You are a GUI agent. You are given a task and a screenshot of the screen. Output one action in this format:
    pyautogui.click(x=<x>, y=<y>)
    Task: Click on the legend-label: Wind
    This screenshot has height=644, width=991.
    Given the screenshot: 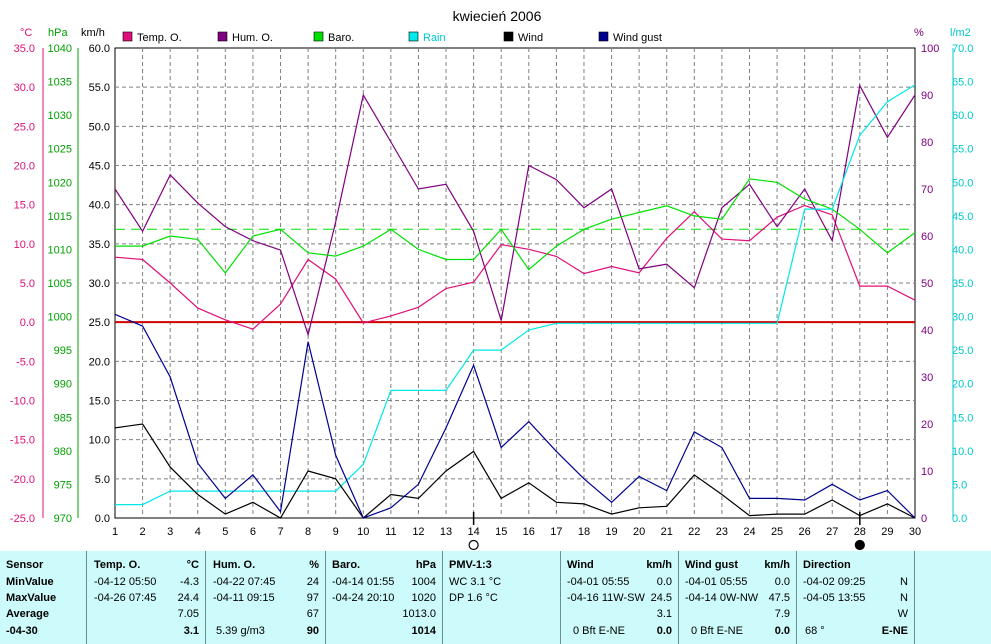 What is the action you would take?
    pyautogui.click(x=530, y=38)
    